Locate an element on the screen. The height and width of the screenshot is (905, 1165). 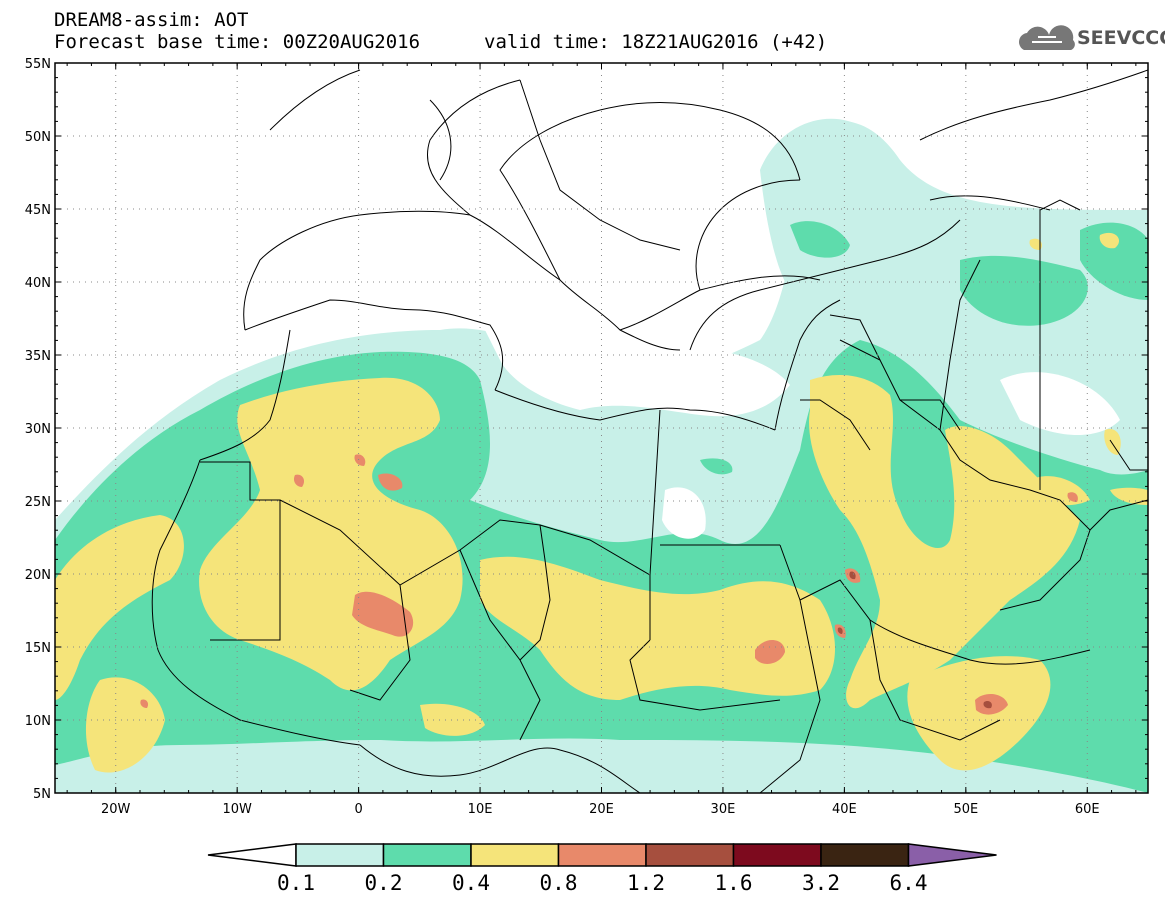
lat-label: 5N is located at coordinates (42, 794).